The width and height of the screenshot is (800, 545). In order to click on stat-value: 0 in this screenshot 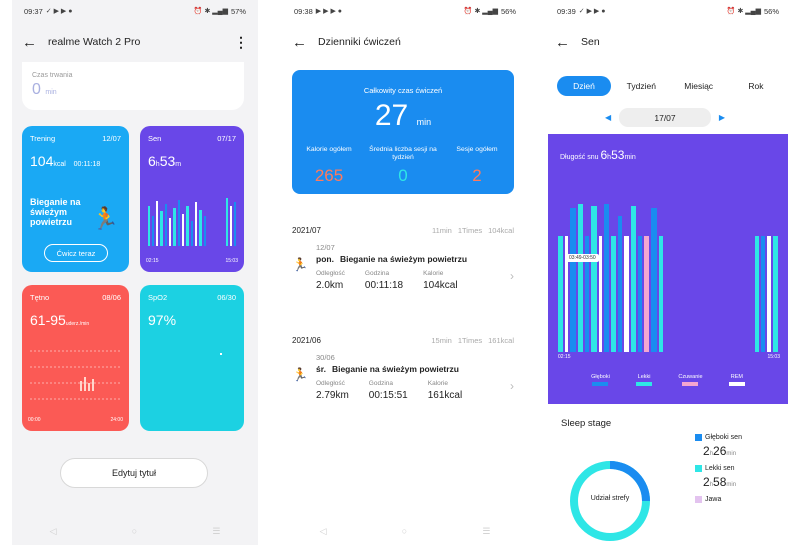, I will do `click(403, 175)`.